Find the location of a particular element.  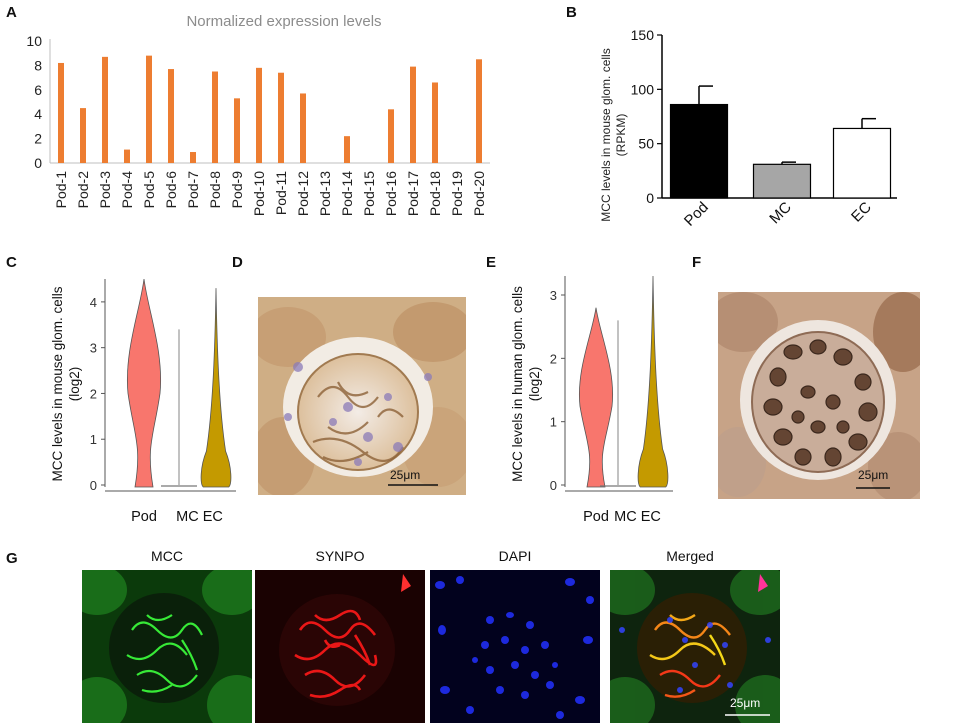

chart-e-violin-pod is located at coordinates (596, 397).